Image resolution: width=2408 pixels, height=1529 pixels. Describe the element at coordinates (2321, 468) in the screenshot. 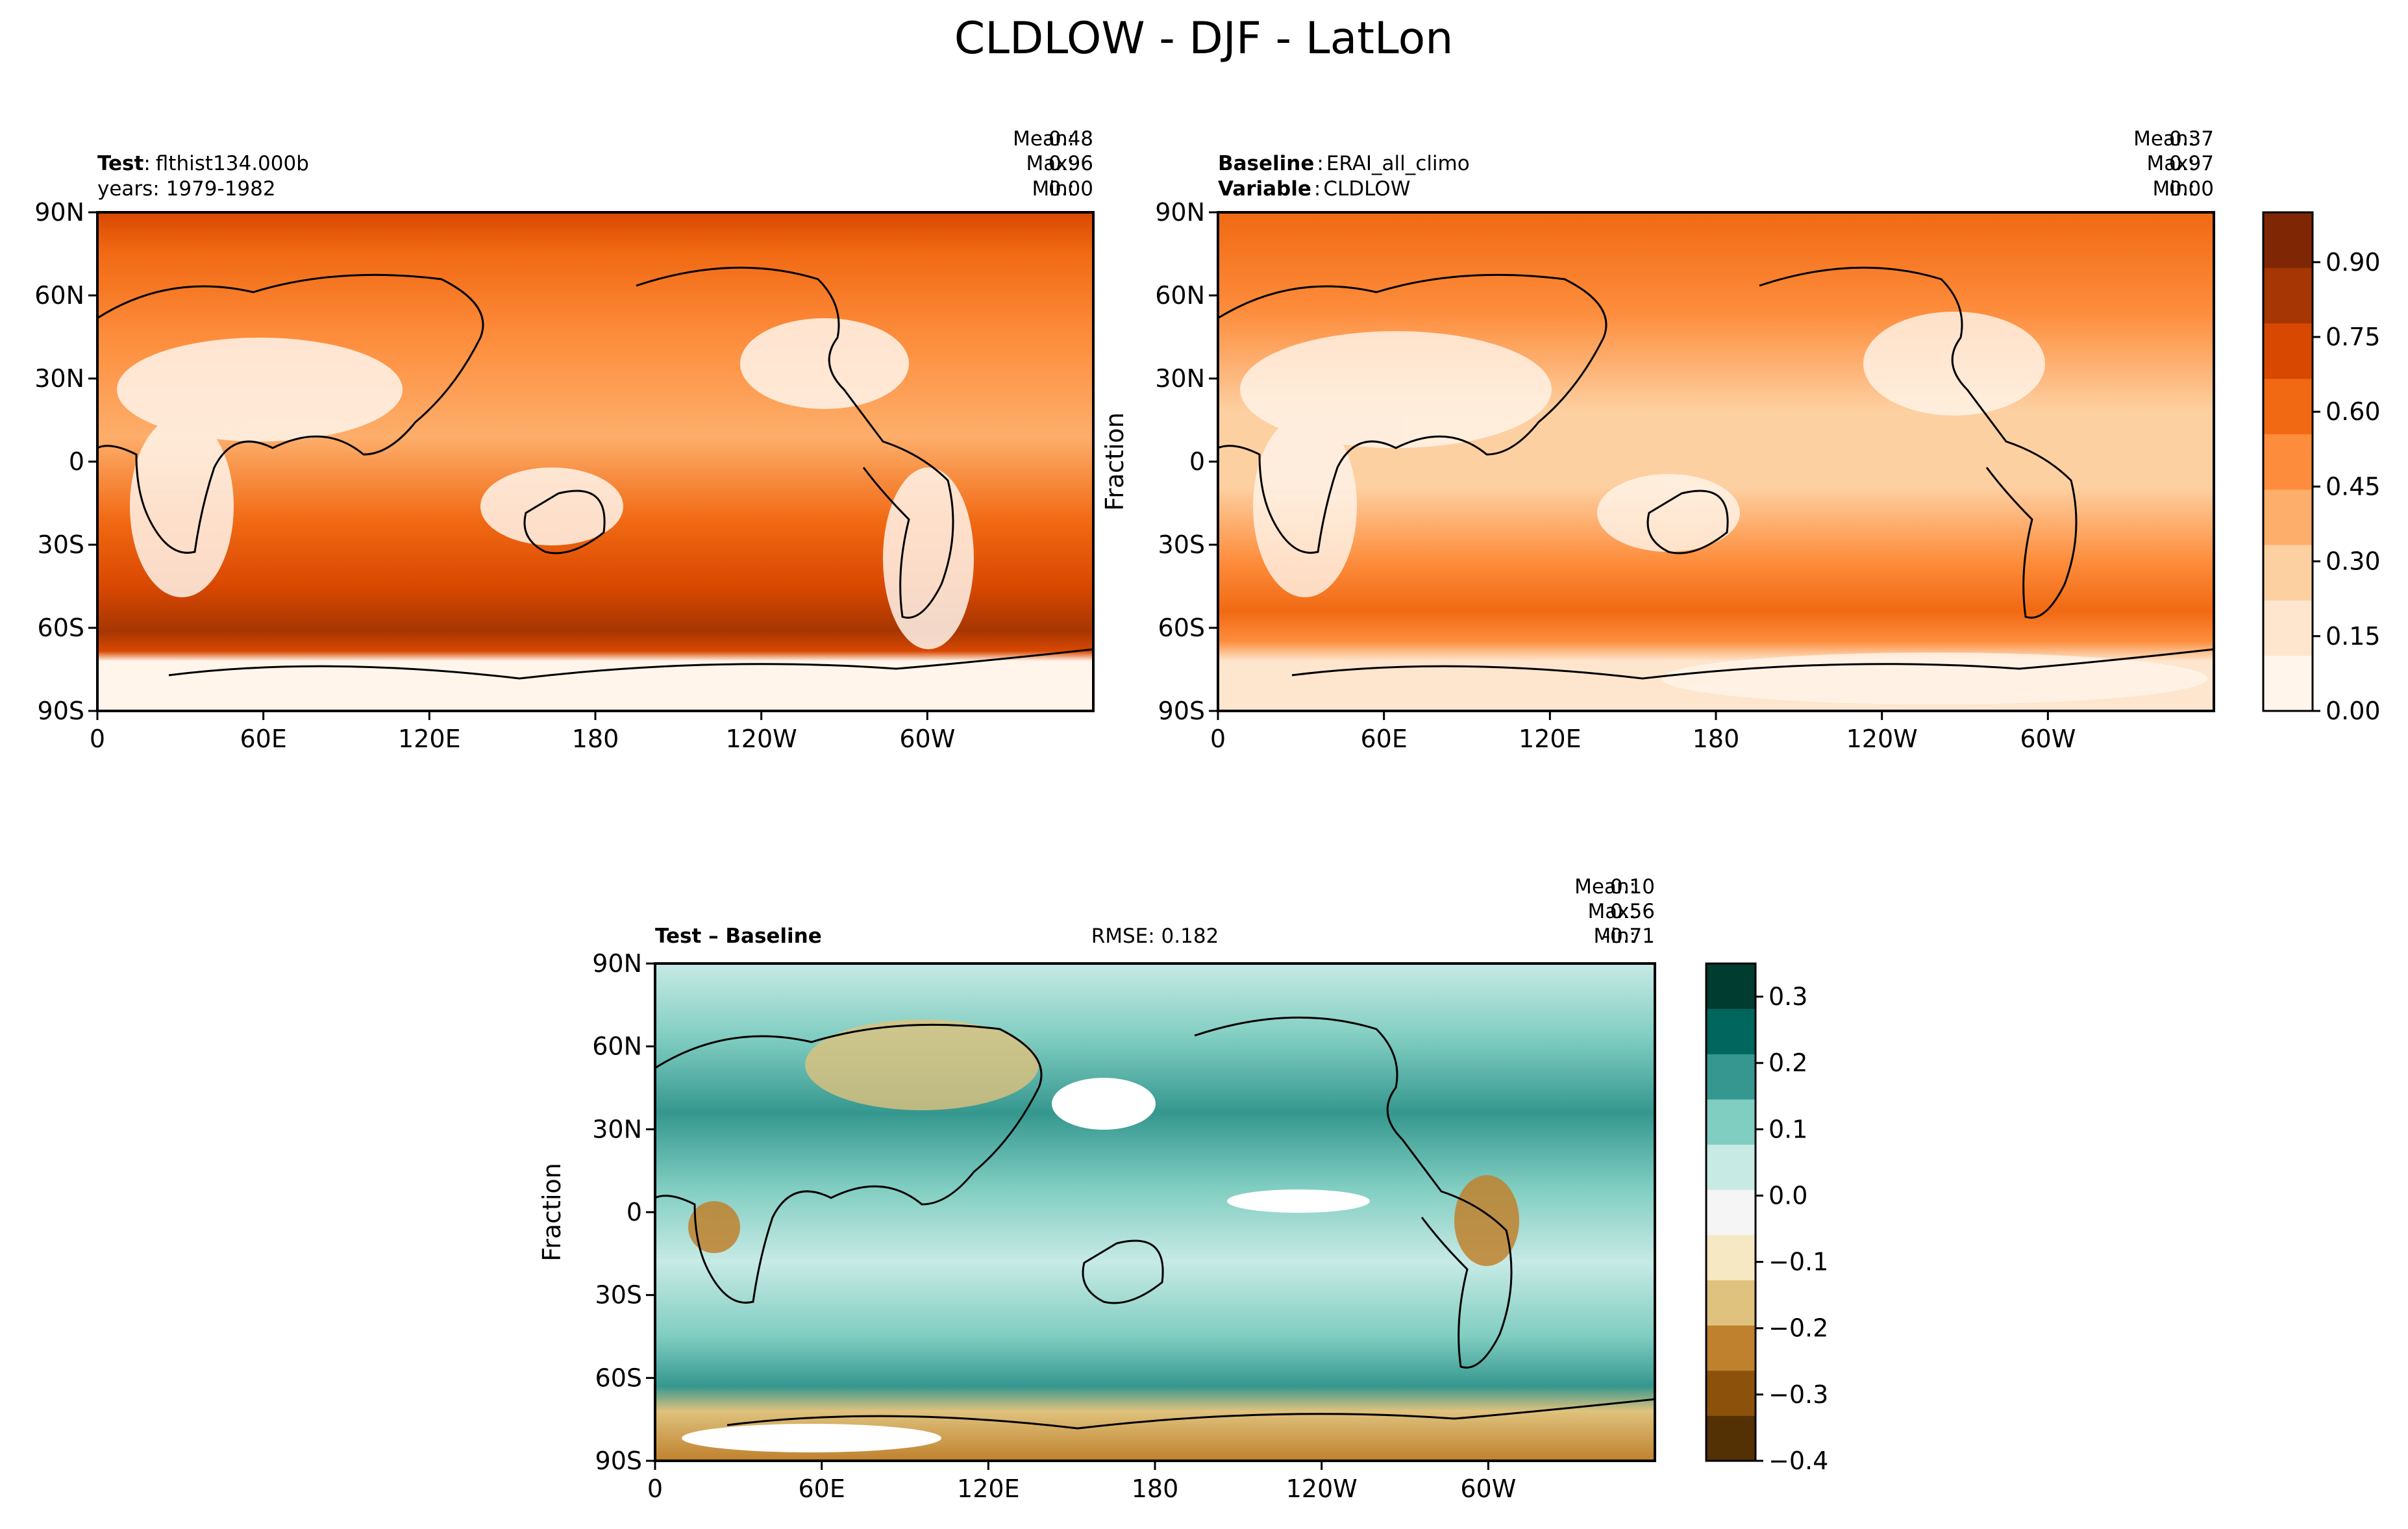

I see `colorbar-oranges: 0.00 0.15 0.30 0.45 0.60 0.75 0.90` at that location.